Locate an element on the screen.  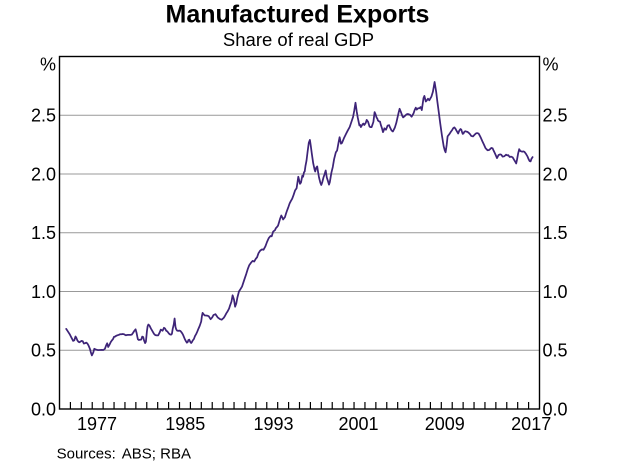
svg-text: 2009 is located at coordinates (445, 424).